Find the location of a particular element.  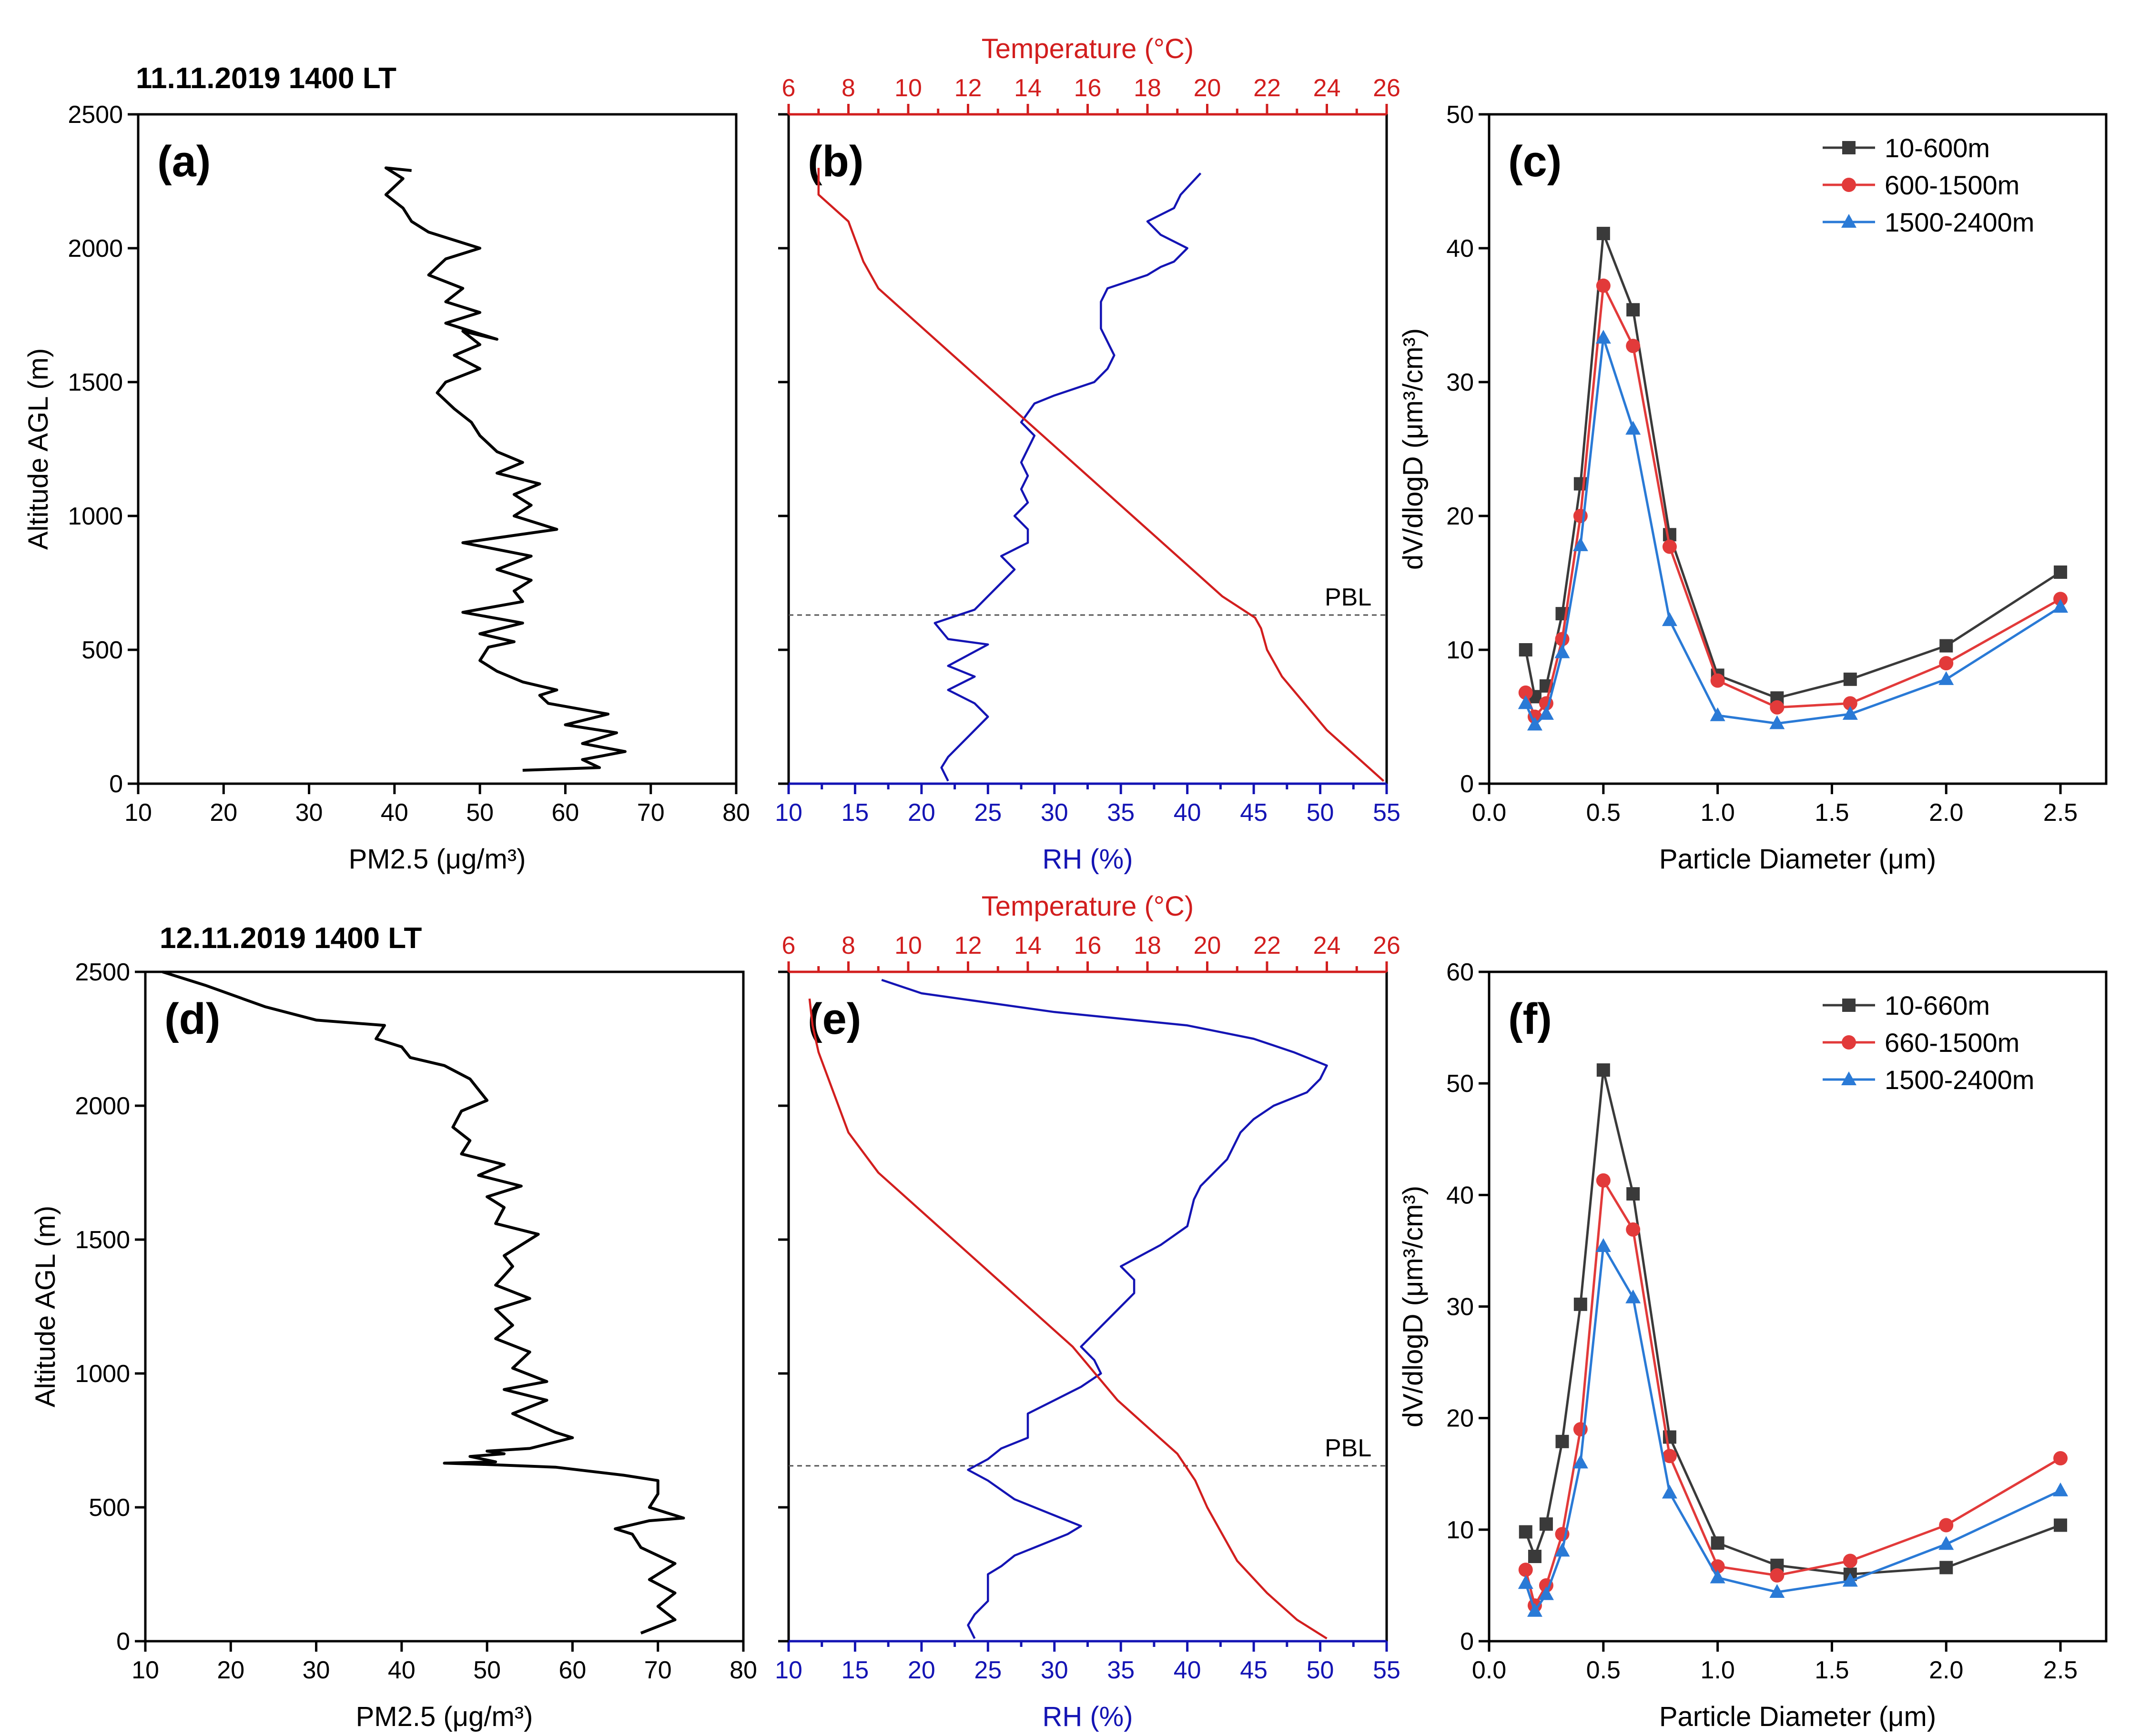

x2-tick-label: 14 is located at coordinates (1028, 88).